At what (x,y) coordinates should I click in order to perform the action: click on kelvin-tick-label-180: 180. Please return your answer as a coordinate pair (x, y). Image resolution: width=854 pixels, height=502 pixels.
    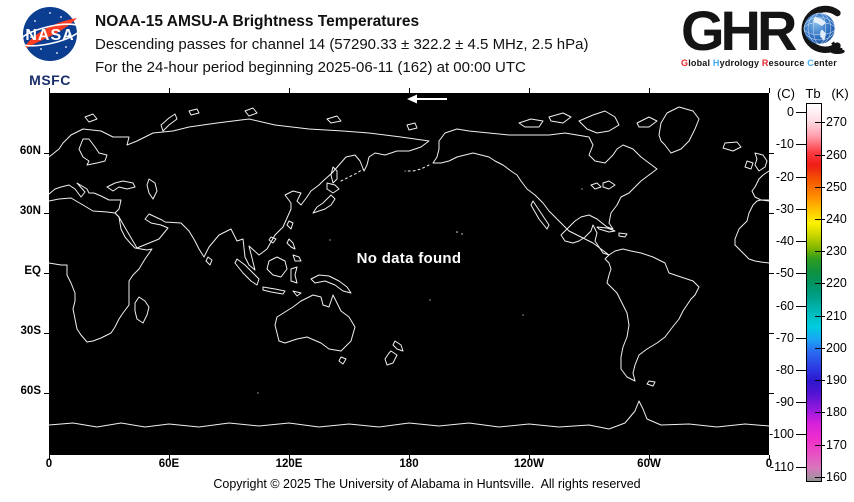
    Looking at the image, I should click on (836, 412).